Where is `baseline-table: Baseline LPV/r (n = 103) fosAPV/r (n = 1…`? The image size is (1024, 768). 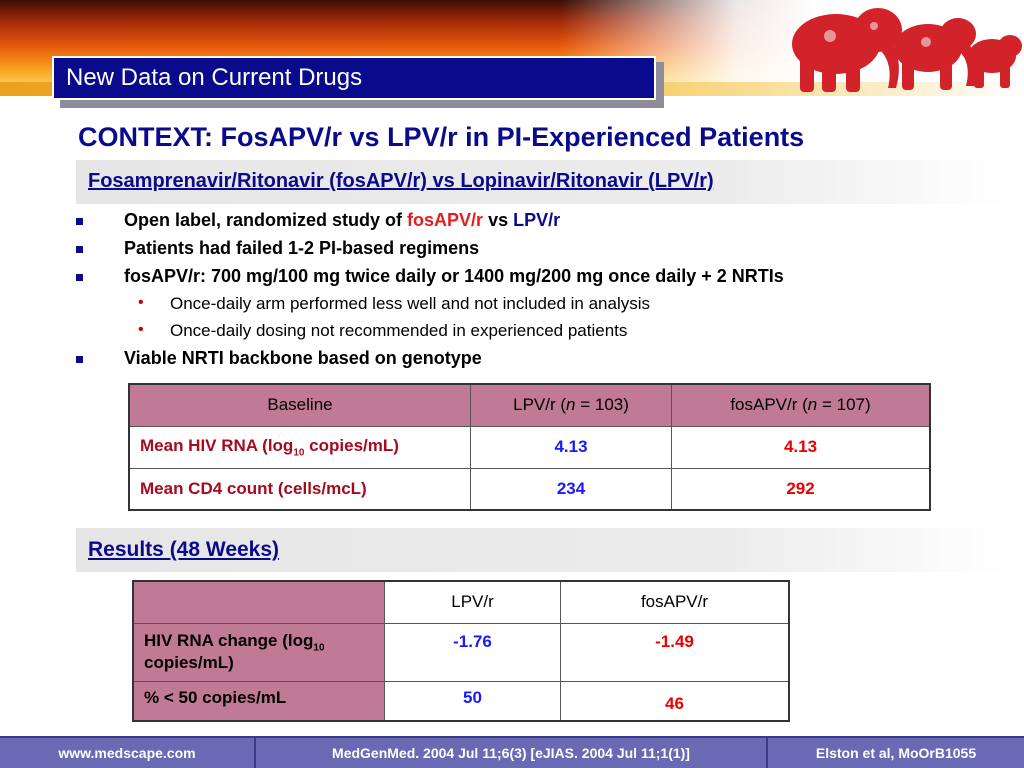
baseline-table: Baseline LPV/r (n = 103) fosAPV/r (n = 1… is located at coordinates (529, 447).